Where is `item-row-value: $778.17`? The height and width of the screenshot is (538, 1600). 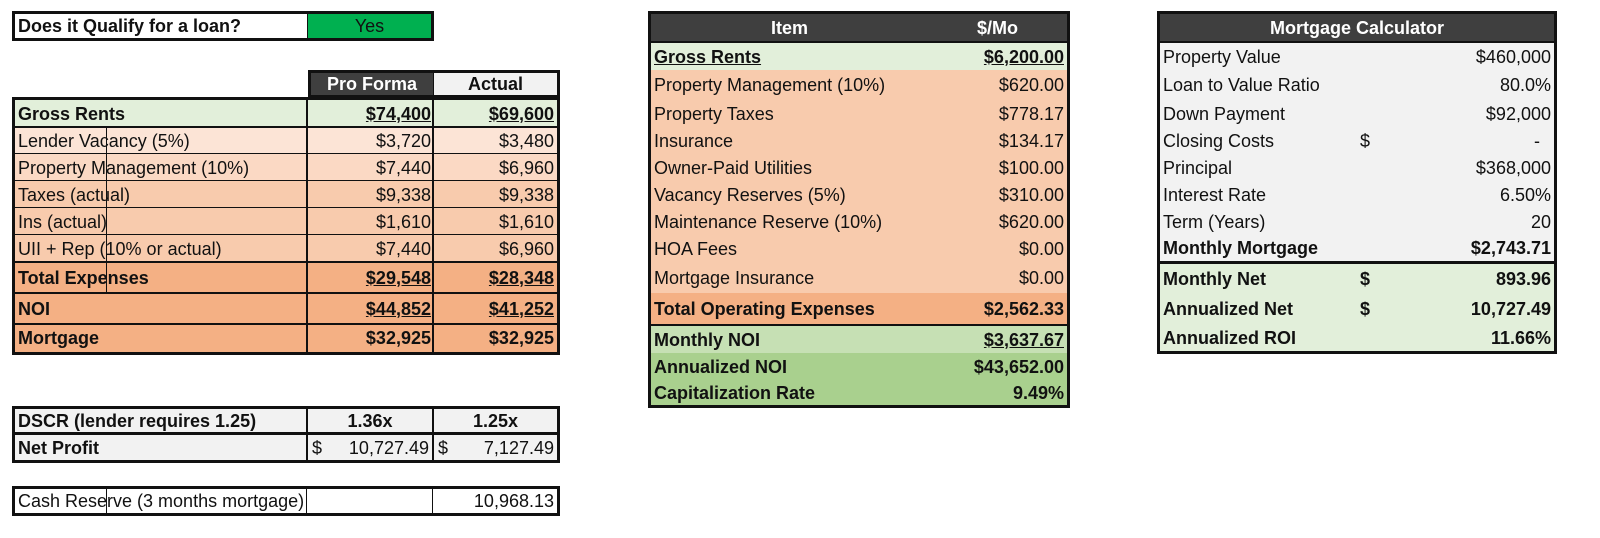
item-row-value: $778.17 is located at coordinates (997, 113).